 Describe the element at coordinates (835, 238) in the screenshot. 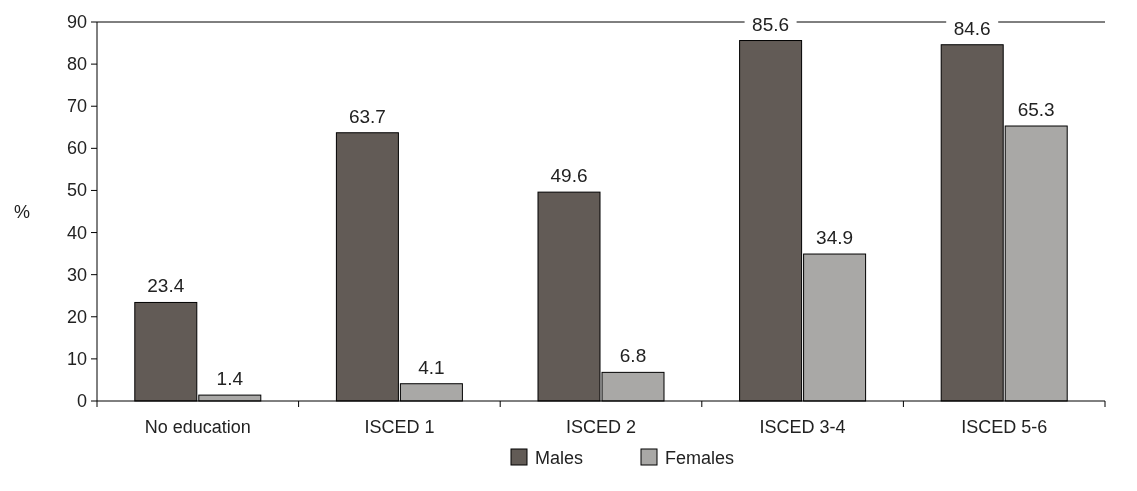

I see `data-label: 34.9` at that location.